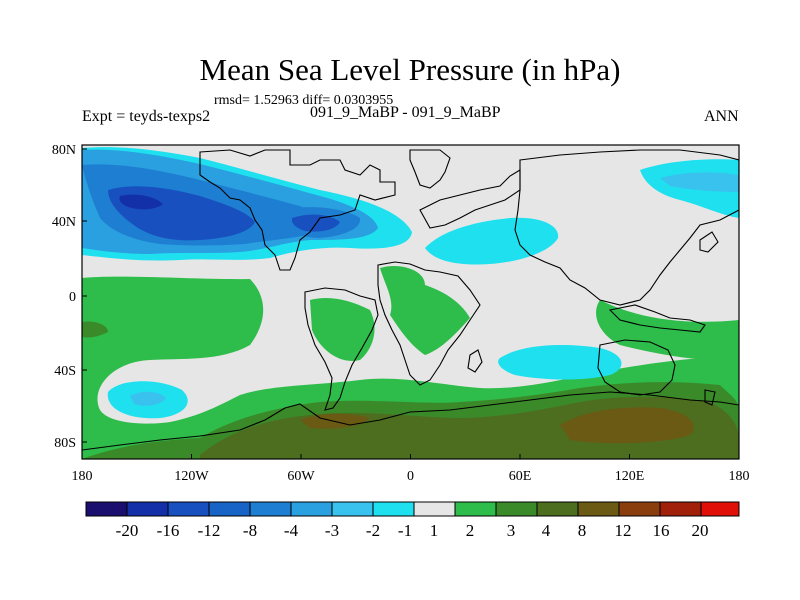 Image resolution: width=800 pixels, height=600 pixels. Describe the element at coordinates (630, 476) in the screenshot. I see `x-tick-label: 120E` at that location.